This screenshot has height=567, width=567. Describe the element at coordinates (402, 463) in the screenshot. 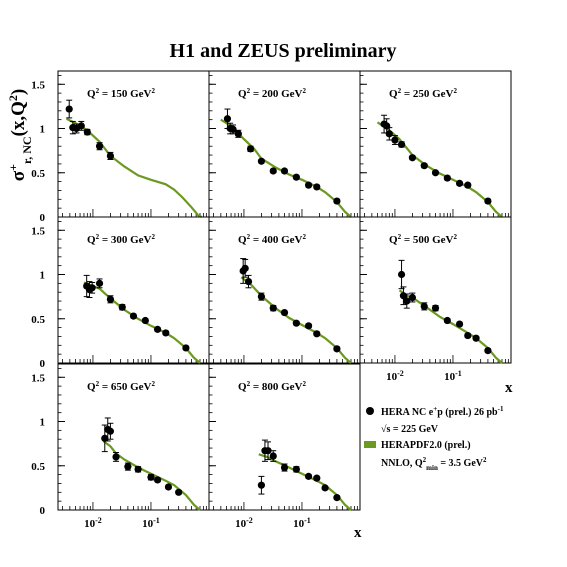

I see `legend-fit-detail: NNLO, Q` at that location.